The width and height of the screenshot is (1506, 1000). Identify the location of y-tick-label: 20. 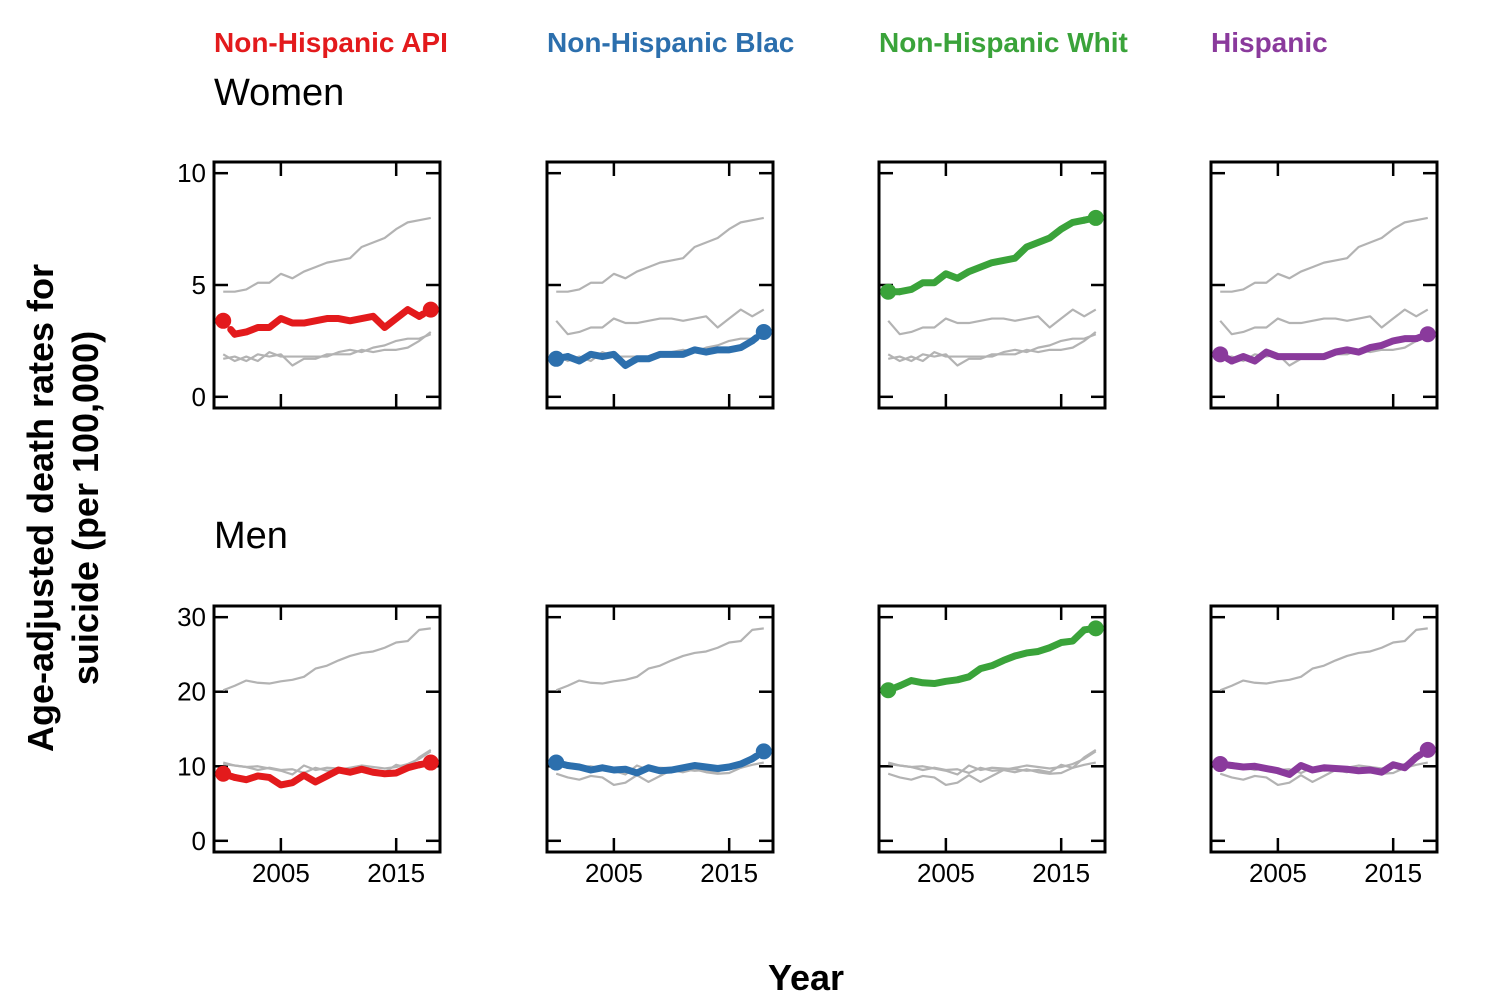
(191, 692).